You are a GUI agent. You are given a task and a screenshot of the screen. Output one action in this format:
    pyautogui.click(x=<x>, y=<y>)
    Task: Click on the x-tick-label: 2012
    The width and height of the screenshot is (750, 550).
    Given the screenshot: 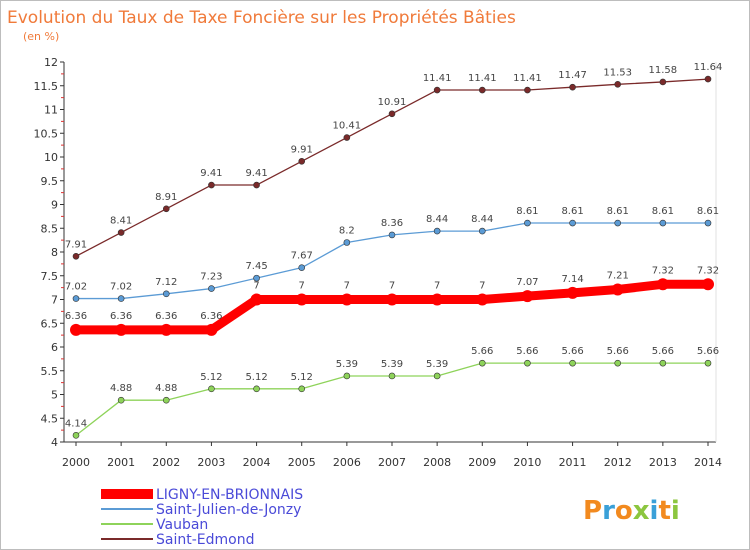 What is the action you would take?
    pyautogui.click(x=618, y=462)
    